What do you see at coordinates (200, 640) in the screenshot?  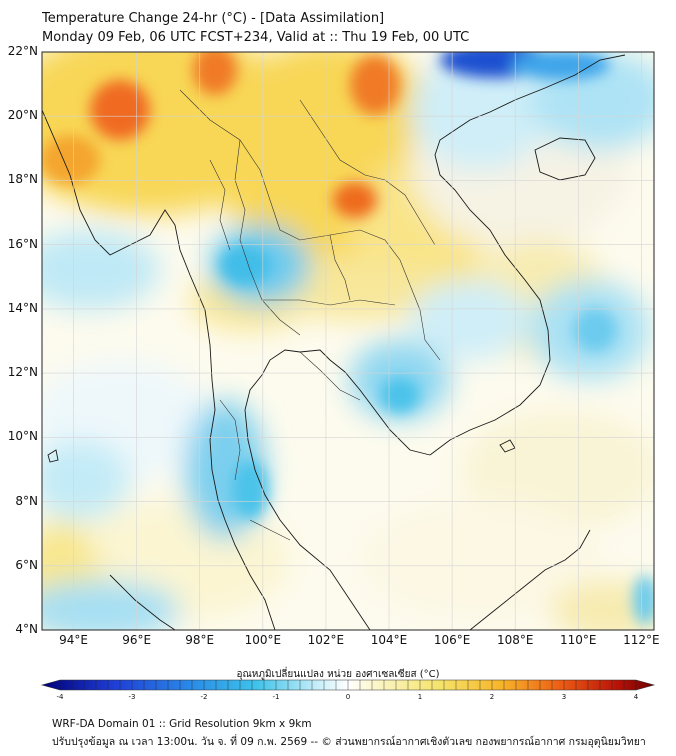 I see `lon-label: 98°E` at bounding box center [200, 640].